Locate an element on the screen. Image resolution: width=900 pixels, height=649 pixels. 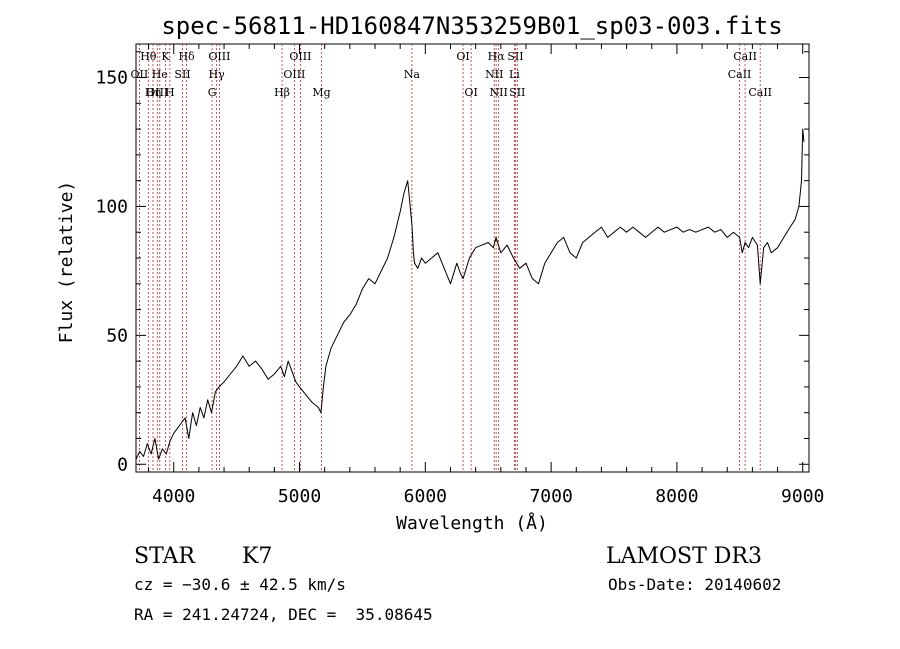
spectral-line-label: Li is located at coordinates (514, 74).